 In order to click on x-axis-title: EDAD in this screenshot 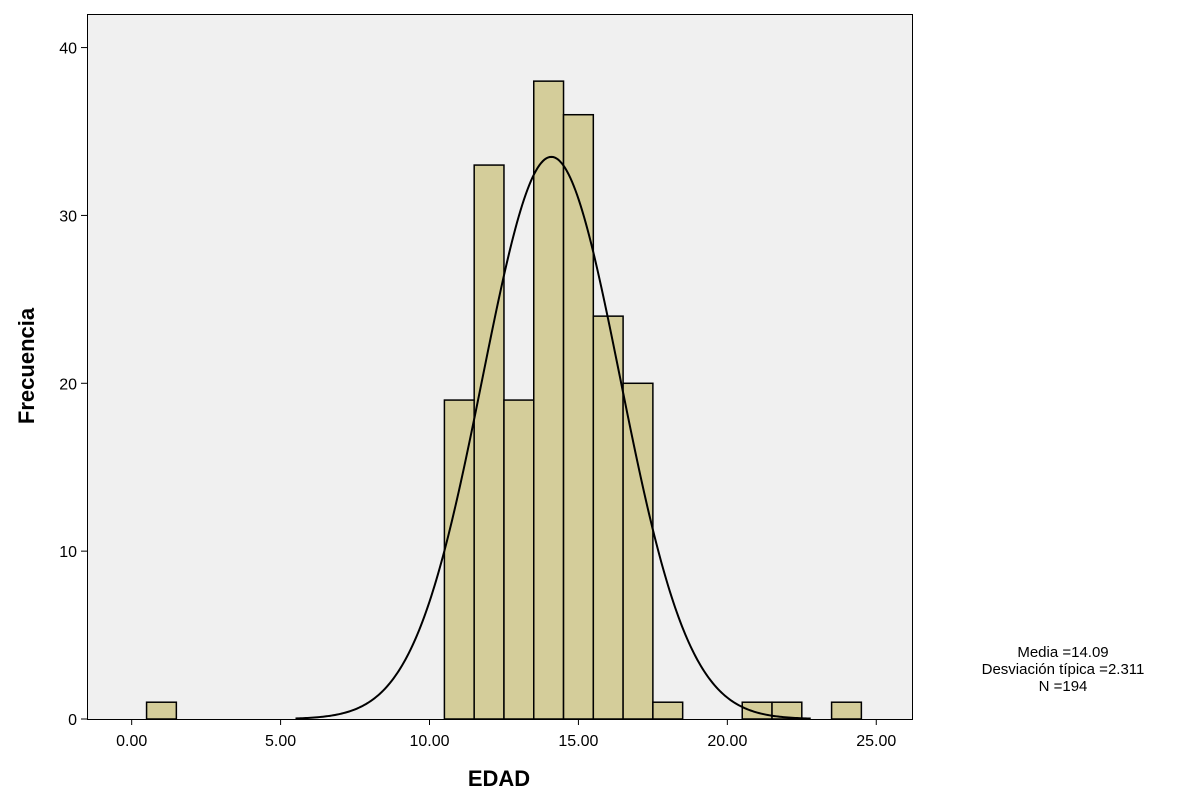, I will do `click(499, 778)`.